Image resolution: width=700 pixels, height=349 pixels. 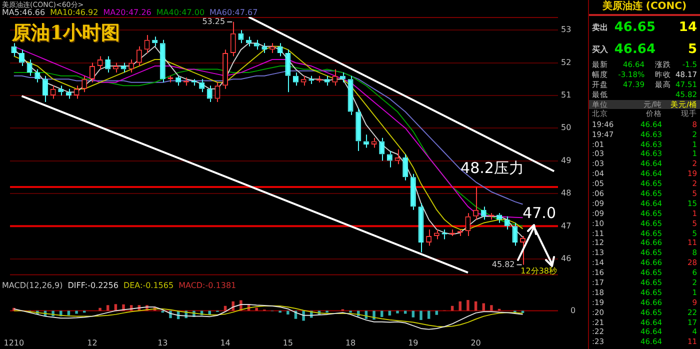 I want to click on ref-line-label: 47.0, so click(x=539, y=213).